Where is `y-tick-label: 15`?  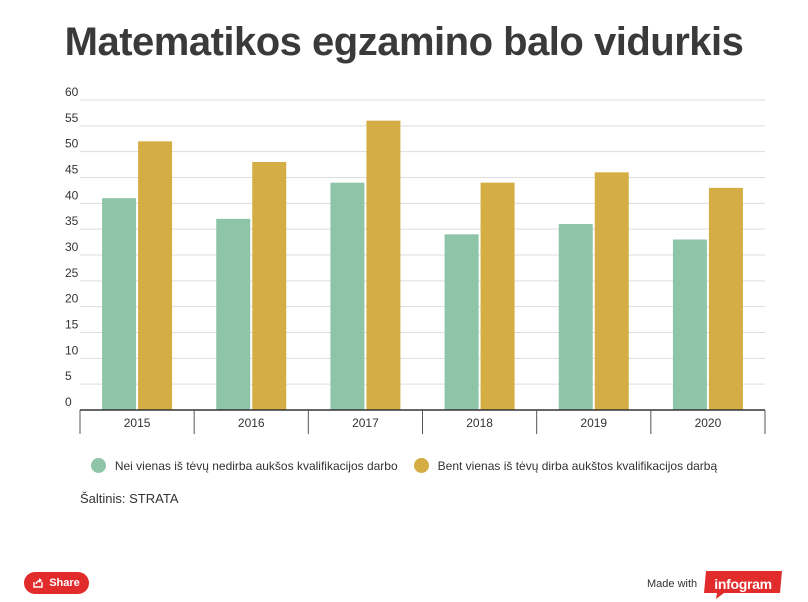 y-tick-label: 15 is located at coordinates (72, 325).